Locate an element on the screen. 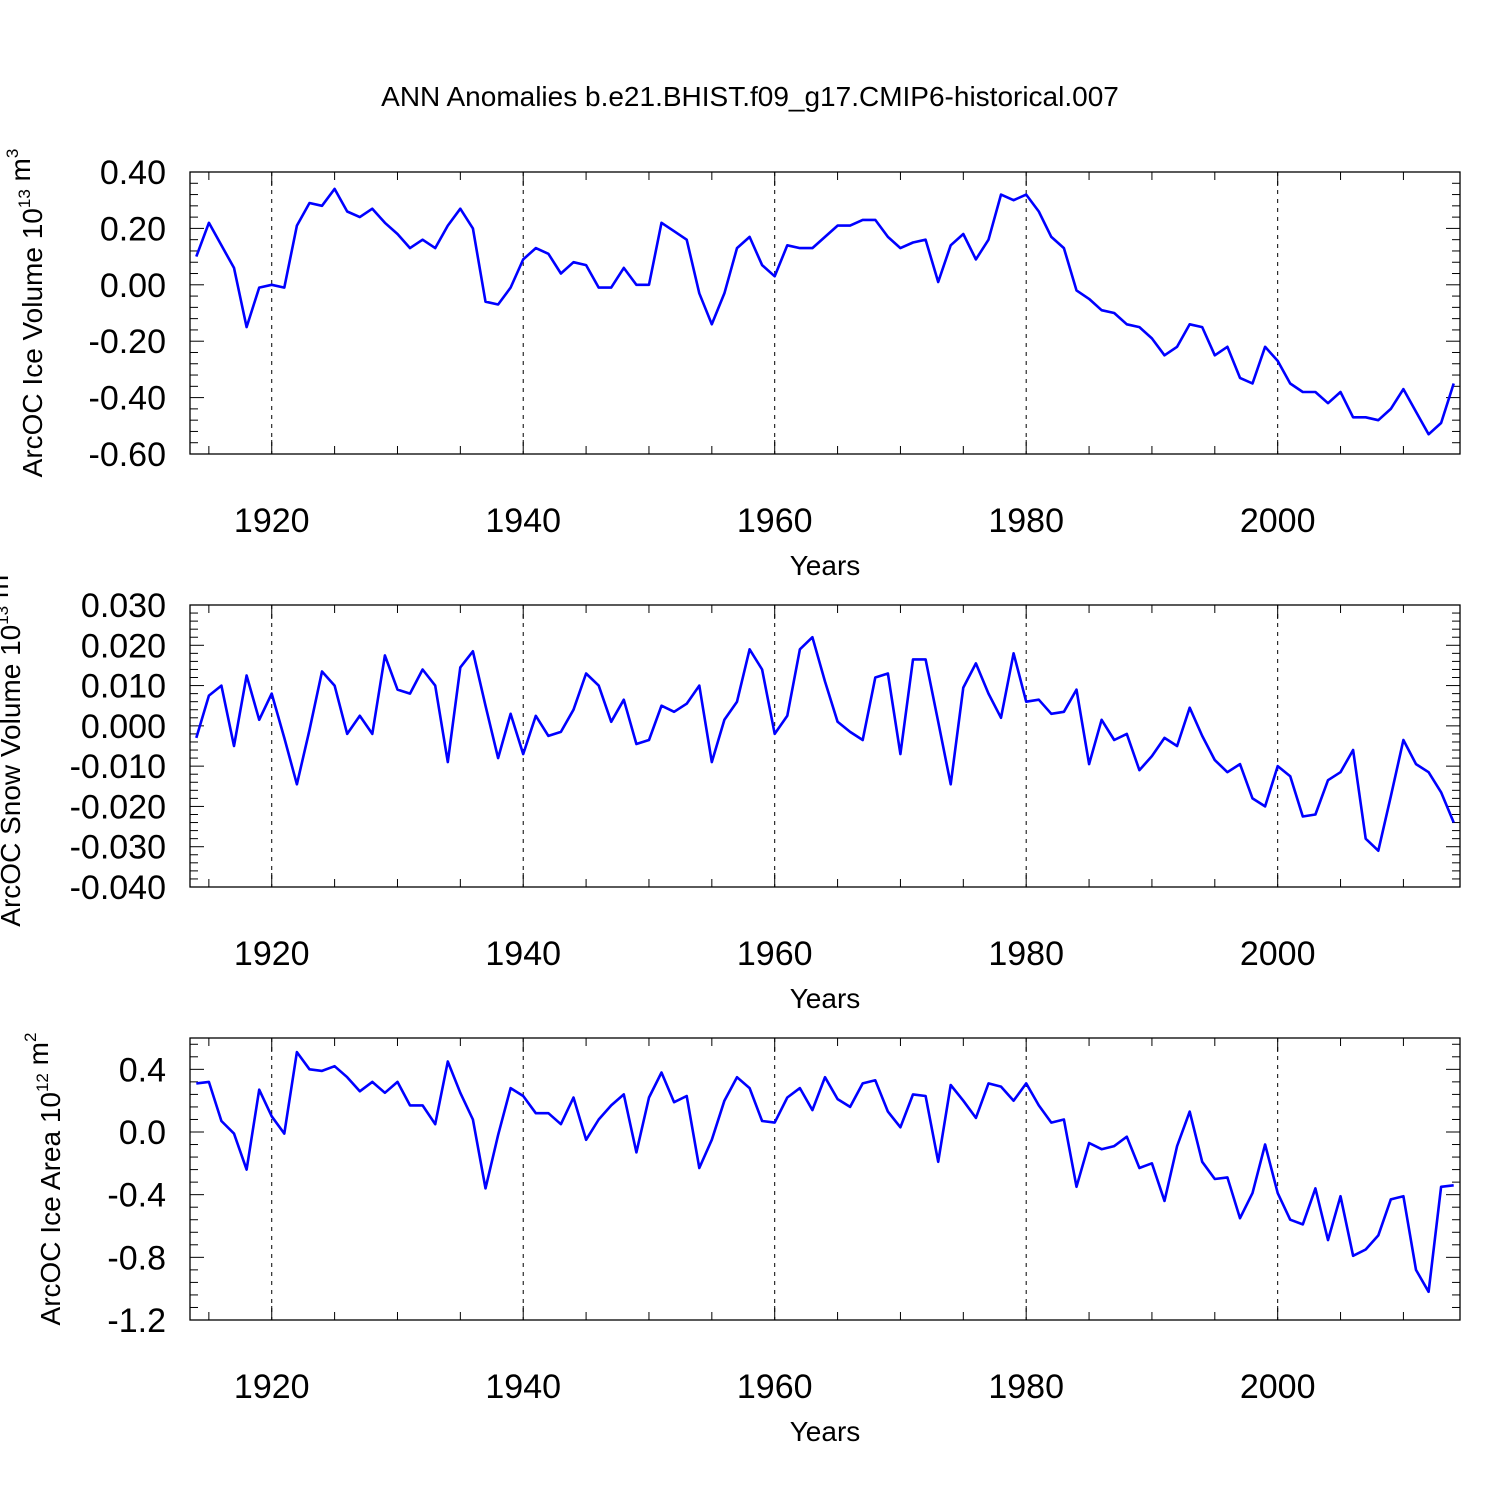 This screenshot has width=1500, height=1500. y-tick-label: 0.000 is located at coordinates (123, 727).